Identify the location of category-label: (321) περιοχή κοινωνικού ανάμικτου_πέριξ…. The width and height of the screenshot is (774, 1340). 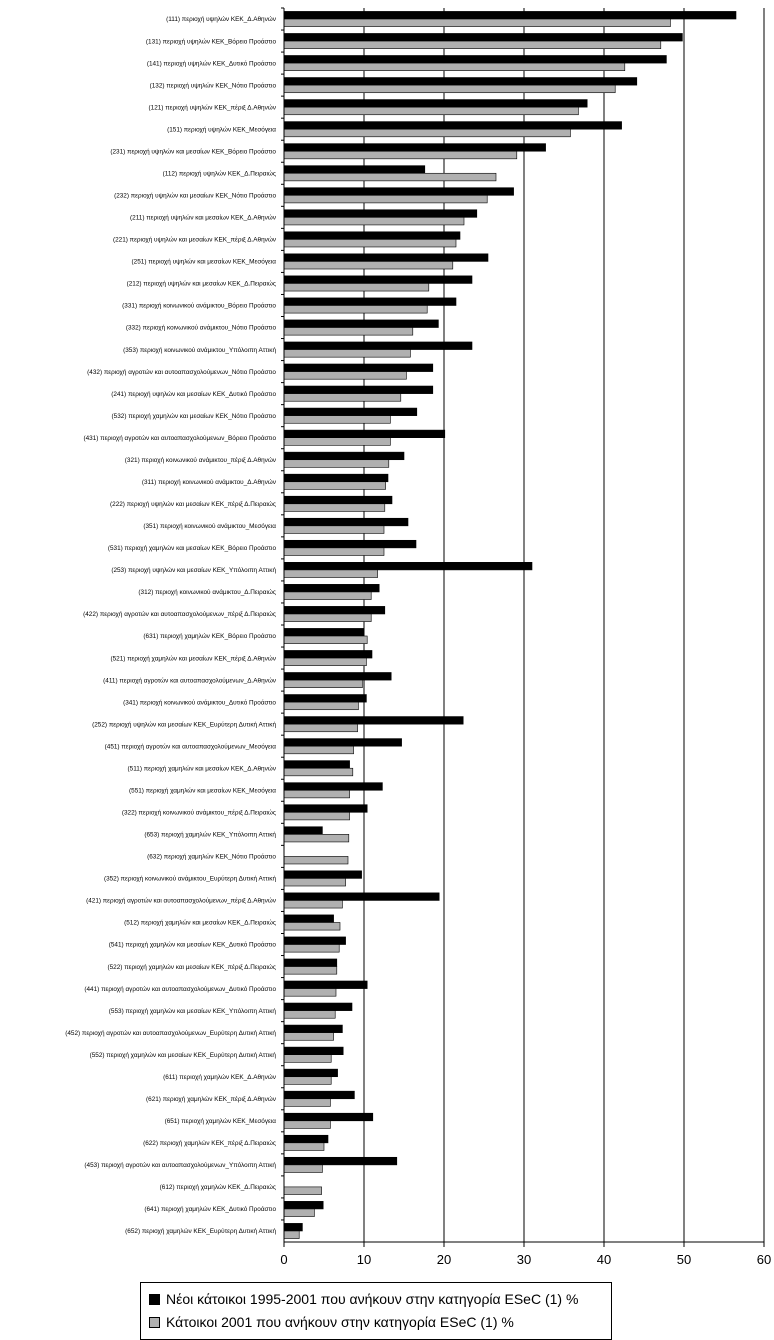
(200, 460).